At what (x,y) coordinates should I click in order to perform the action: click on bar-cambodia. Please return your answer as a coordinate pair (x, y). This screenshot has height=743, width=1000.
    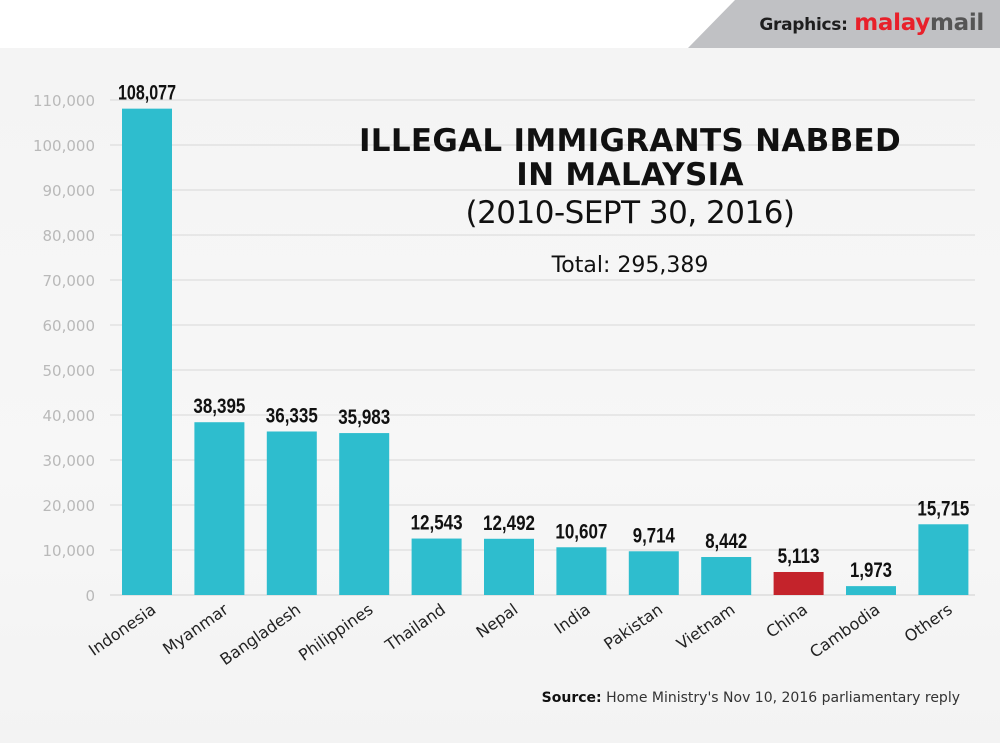
    Looking at the image, I should click on (871, 590).